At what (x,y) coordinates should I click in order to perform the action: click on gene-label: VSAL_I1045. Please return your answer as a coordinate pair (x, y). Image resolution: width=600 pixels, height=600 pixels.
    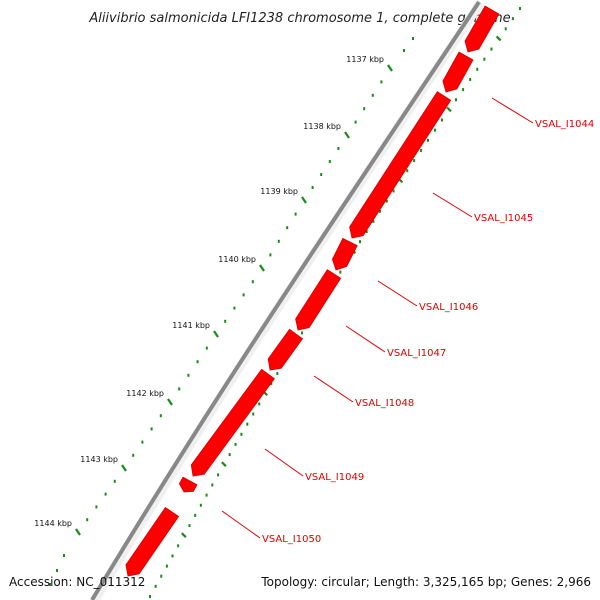
    Looking at the image, I should click on (503, 218).